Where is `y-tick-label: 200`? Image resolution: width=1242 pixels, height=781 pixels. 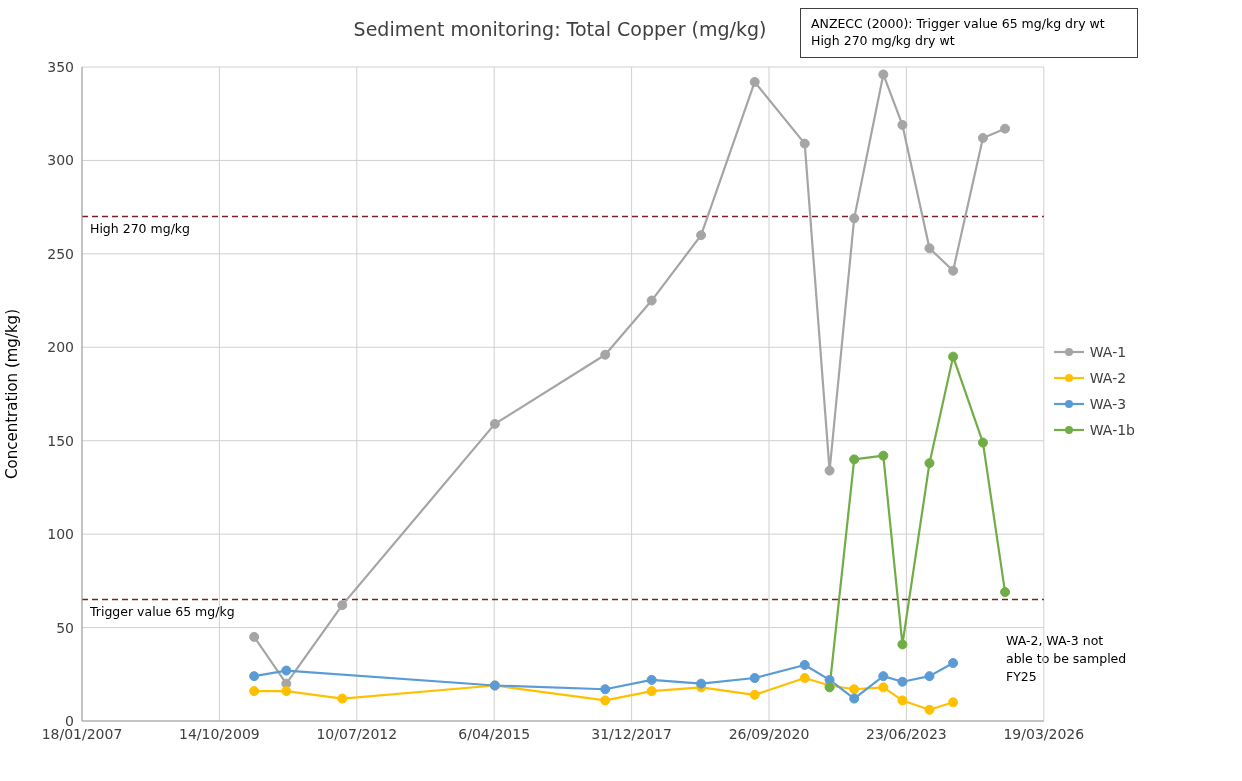 y-tick-label: 200 is located at coordinates (60, 347).